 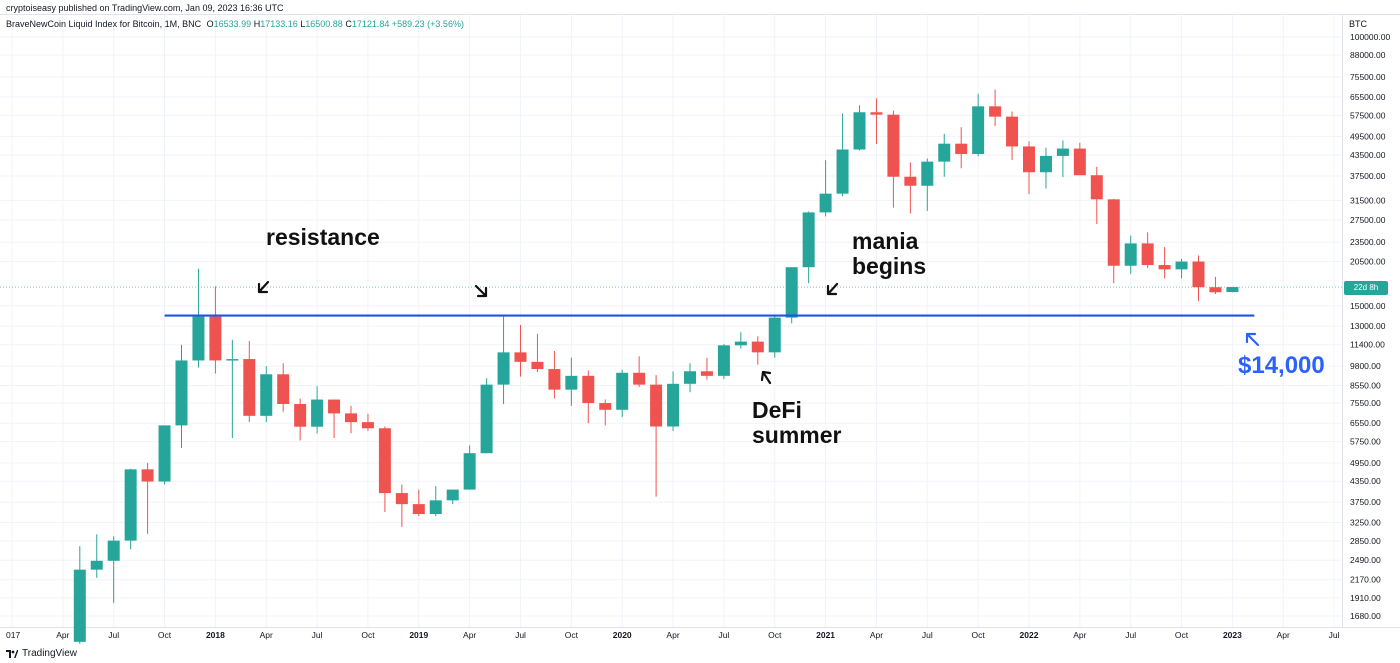 I want to click on resistance-annotation: resistance, so click(x=323, y=237).